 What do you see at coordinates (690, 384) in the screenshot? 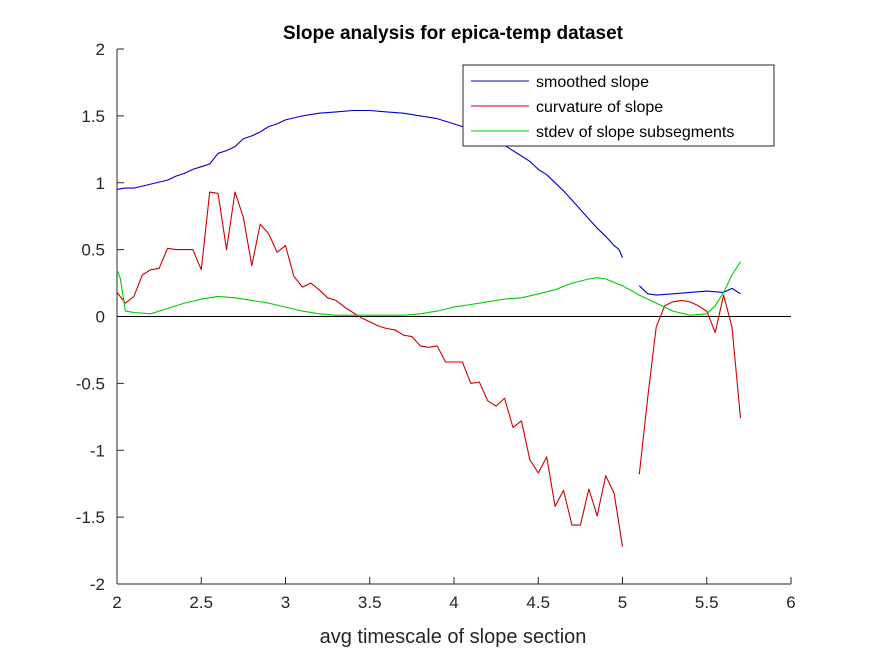
I see `curvature-of-slope-line` at bounding box center [690, 384].